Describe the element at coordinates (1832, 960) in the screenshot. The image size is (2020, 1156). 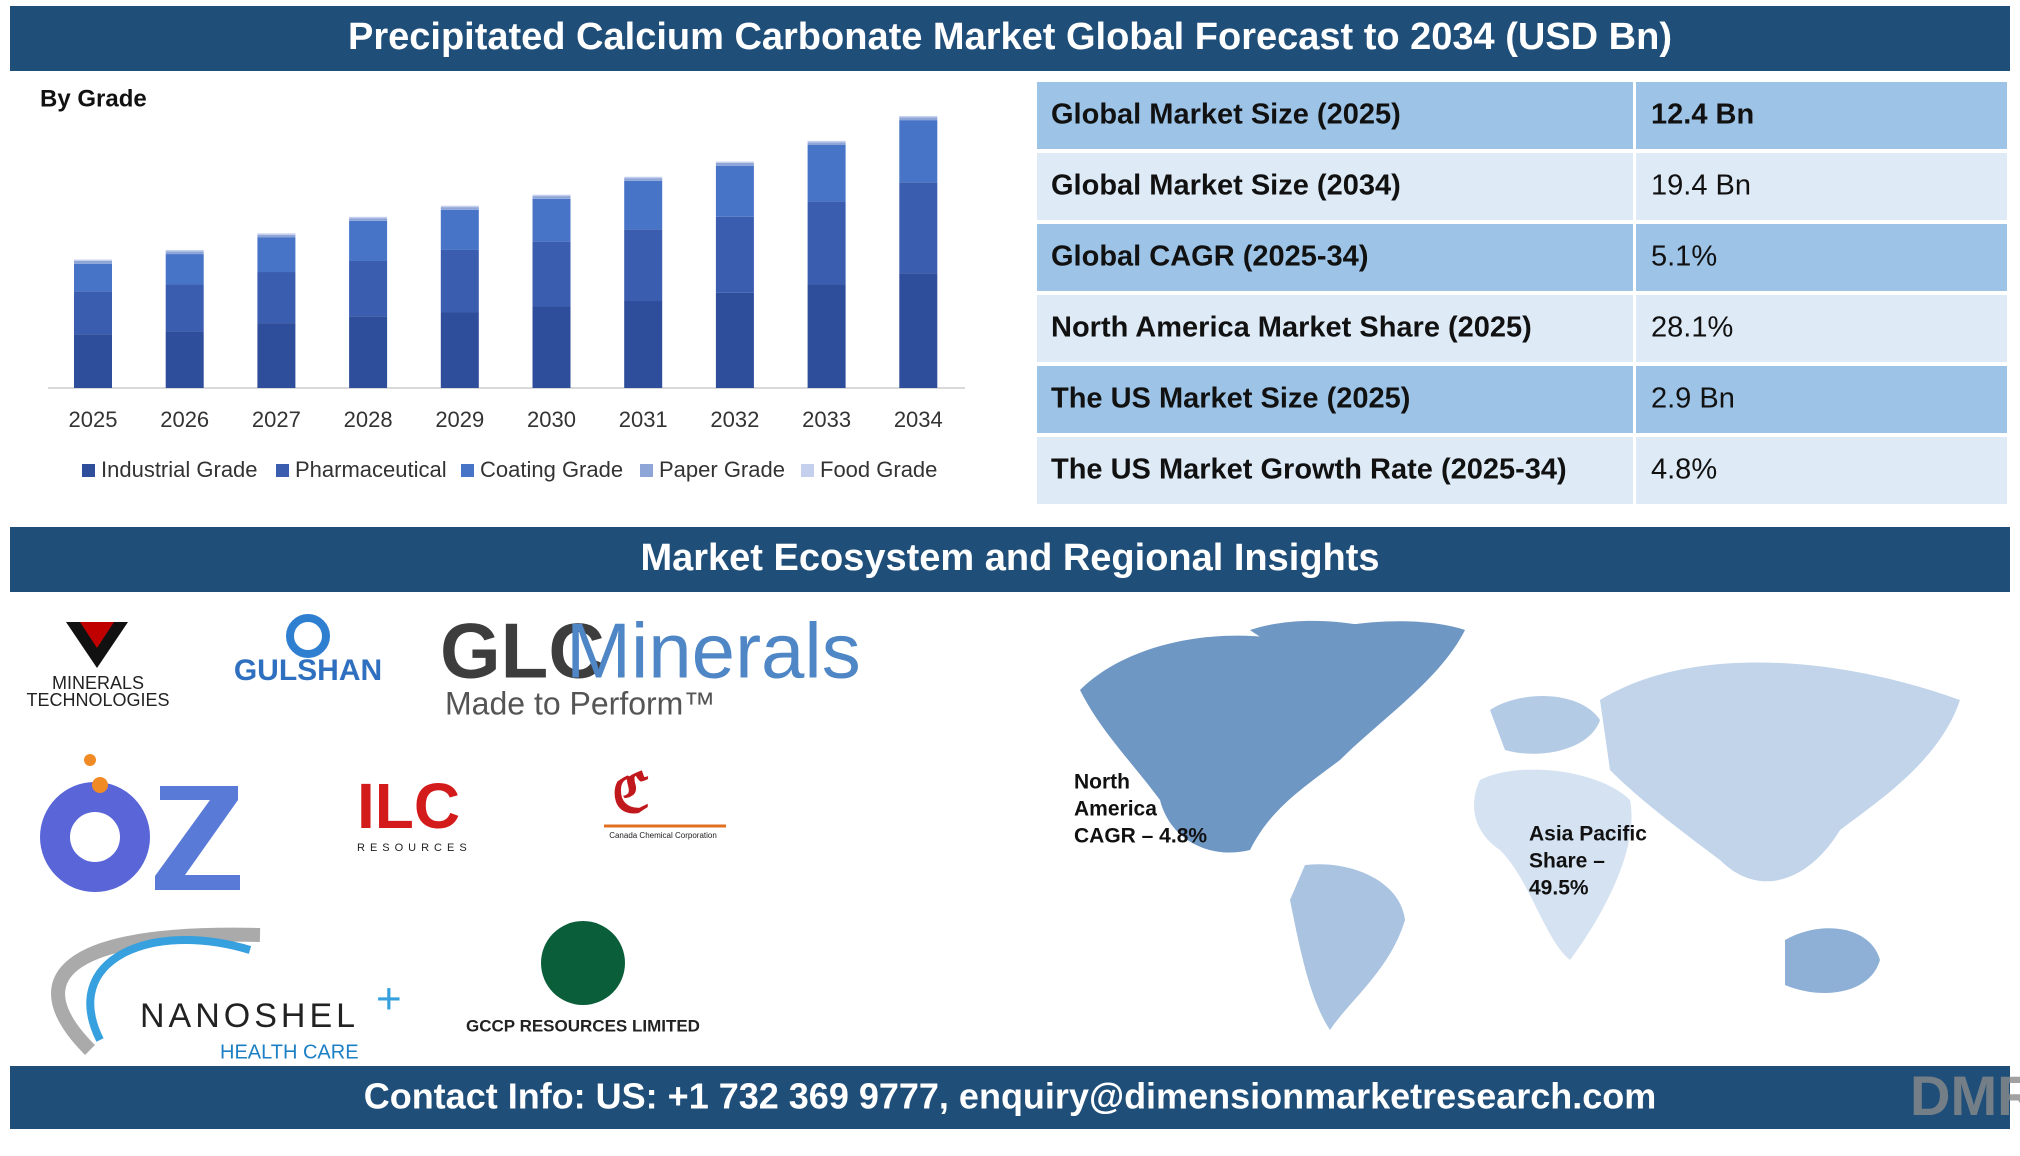
I see `australia` at that location.